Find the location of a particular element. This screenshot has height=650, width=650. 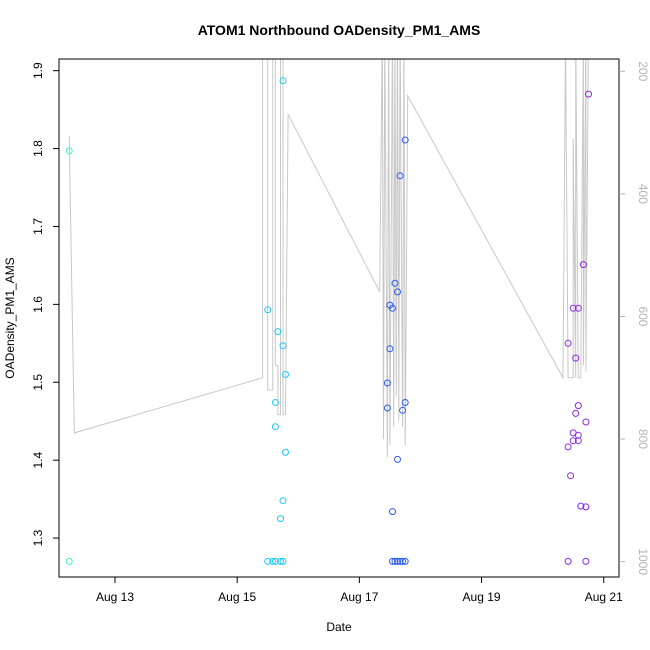

y2-tick-label: 800 is located at coordinates (643, 439).